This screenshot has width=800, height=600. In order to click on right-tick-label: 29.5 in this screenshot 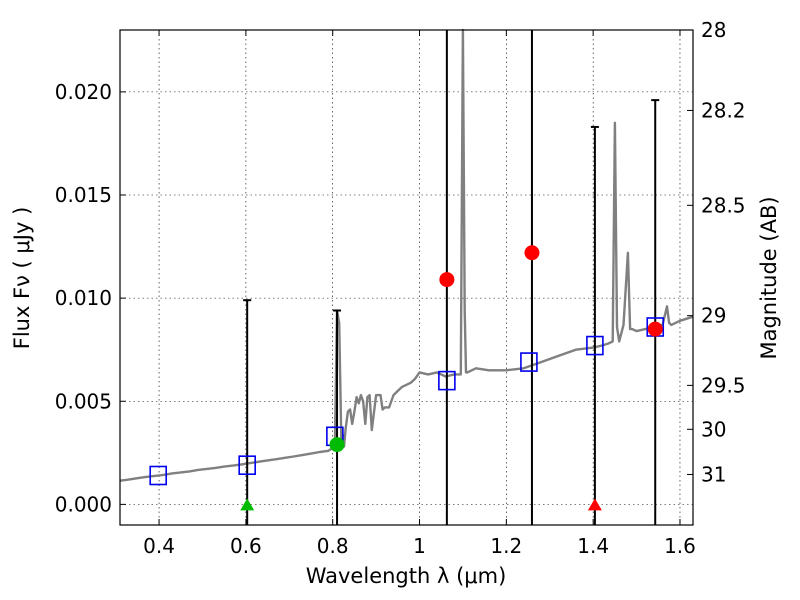, I will do `click(723, 385)`.